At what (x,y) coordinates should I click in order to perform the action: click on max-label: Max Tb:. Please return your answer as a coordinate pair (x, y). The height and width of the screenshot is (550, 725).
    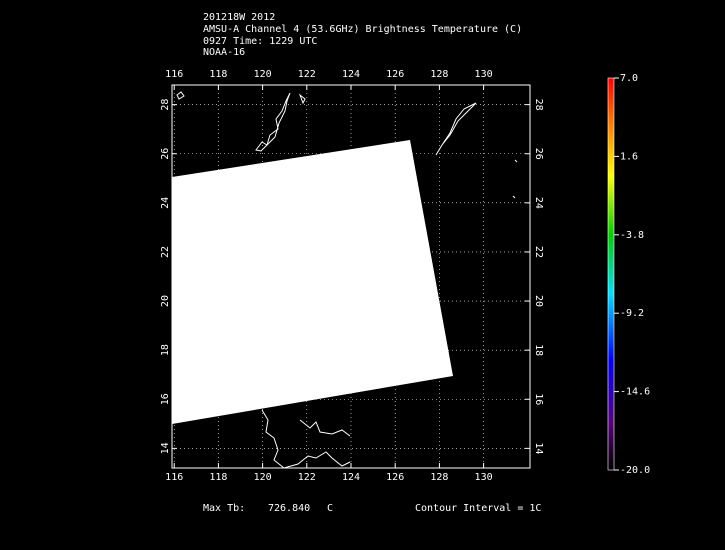
    Looking at the image, I should click on (224, 508).